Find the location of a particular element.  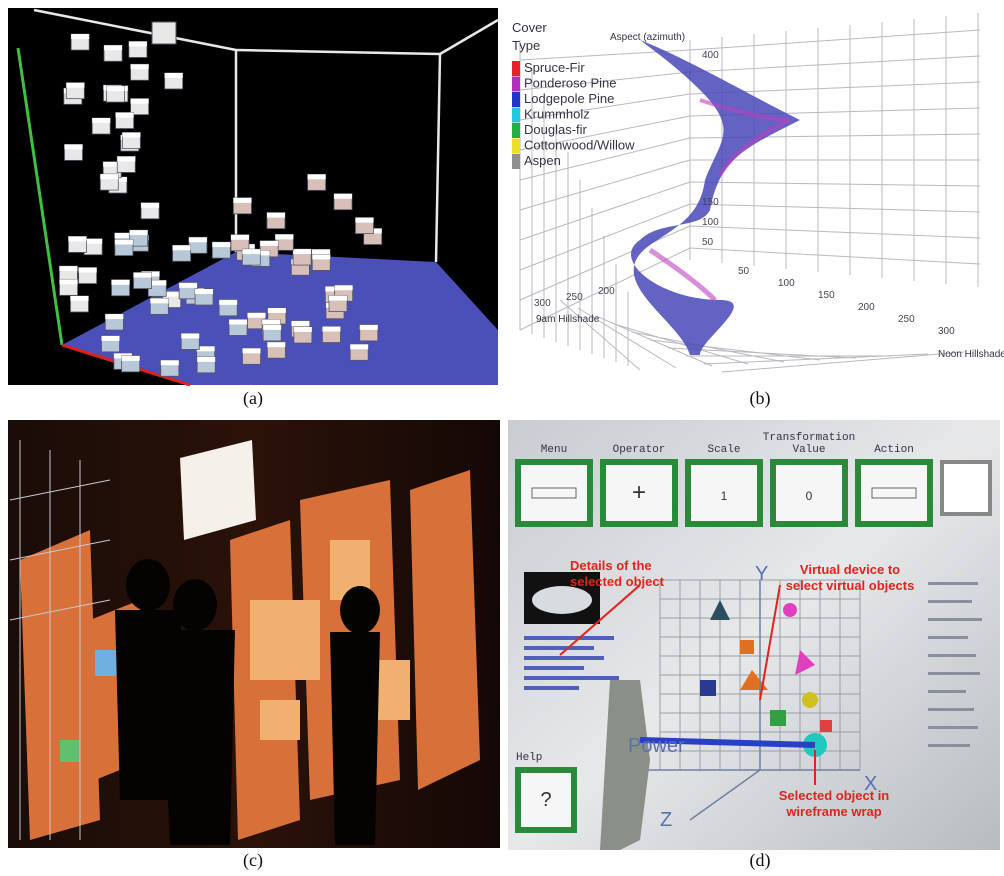

device is located at coordinates (625, 765).